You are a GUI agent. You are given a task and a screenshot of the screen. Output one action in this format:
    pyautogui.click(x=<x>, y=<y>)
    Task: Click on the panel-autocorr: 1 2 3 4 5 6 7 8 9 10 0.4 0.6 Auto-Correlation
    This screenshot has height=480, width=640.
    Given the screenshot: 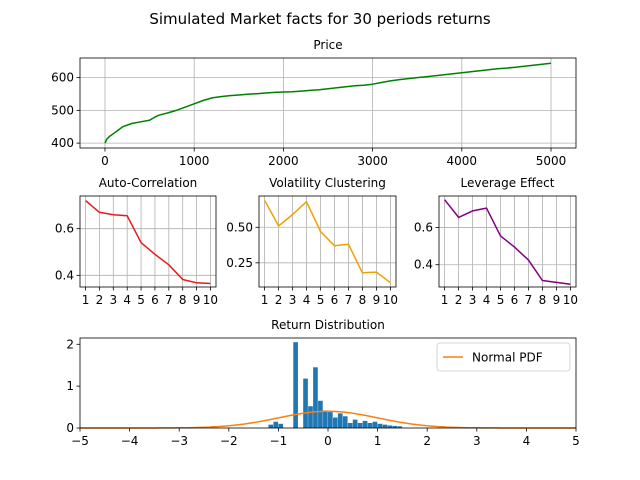 What is the action you would take?
    pyautogui.click(x=136, y=241)
    